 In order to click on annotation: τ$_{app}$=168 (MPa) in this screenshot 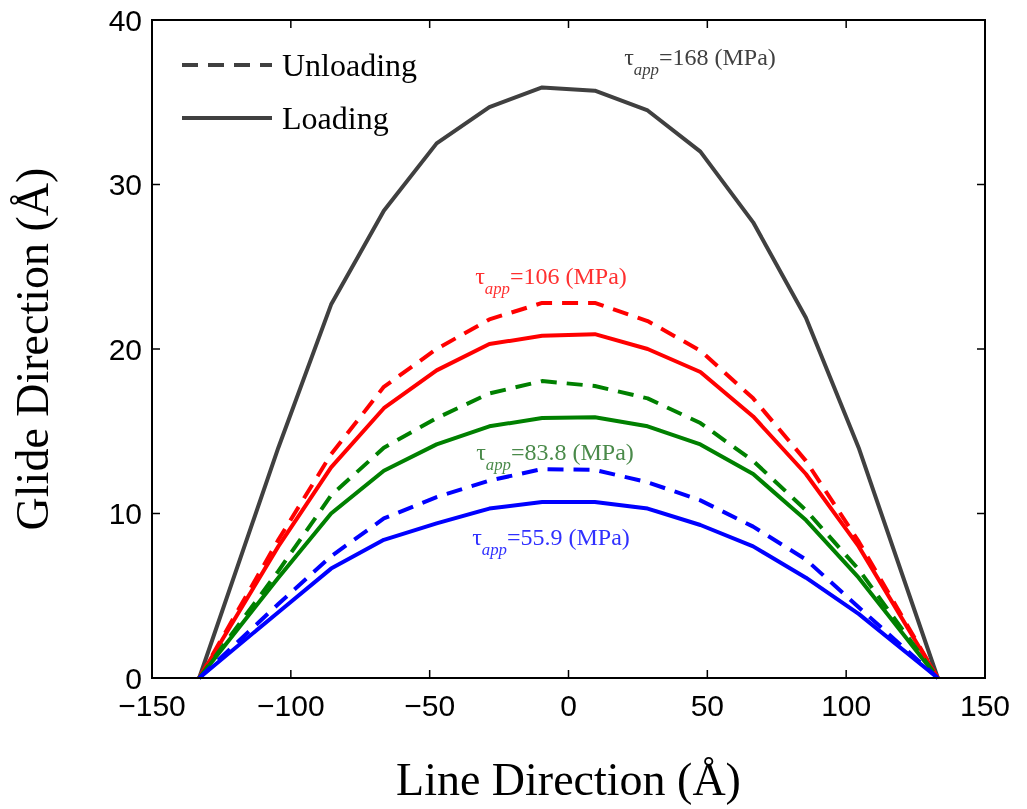, I will do `click(700, 61)`.